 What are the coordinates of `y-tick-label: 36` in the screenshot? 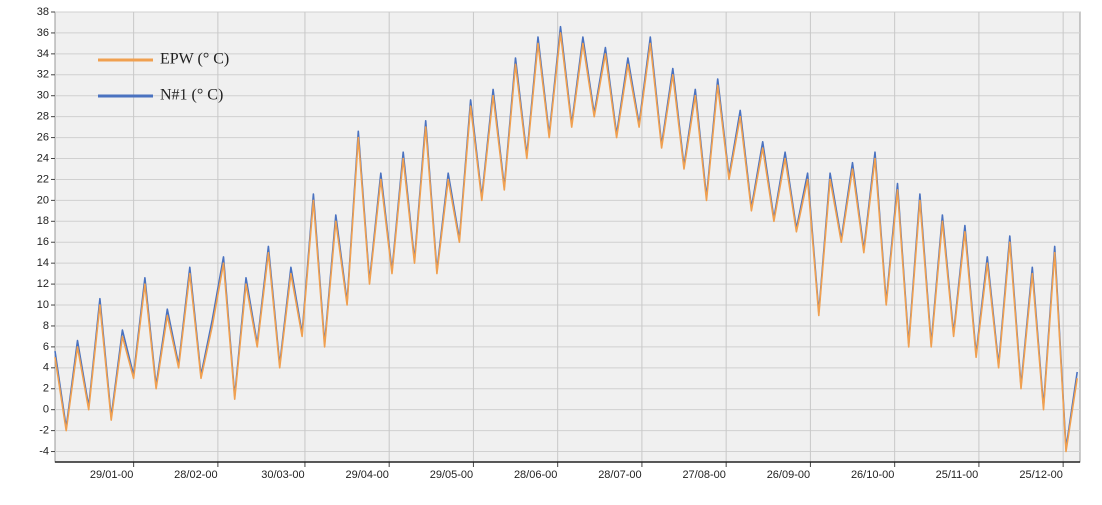 It's located at (43, 33).